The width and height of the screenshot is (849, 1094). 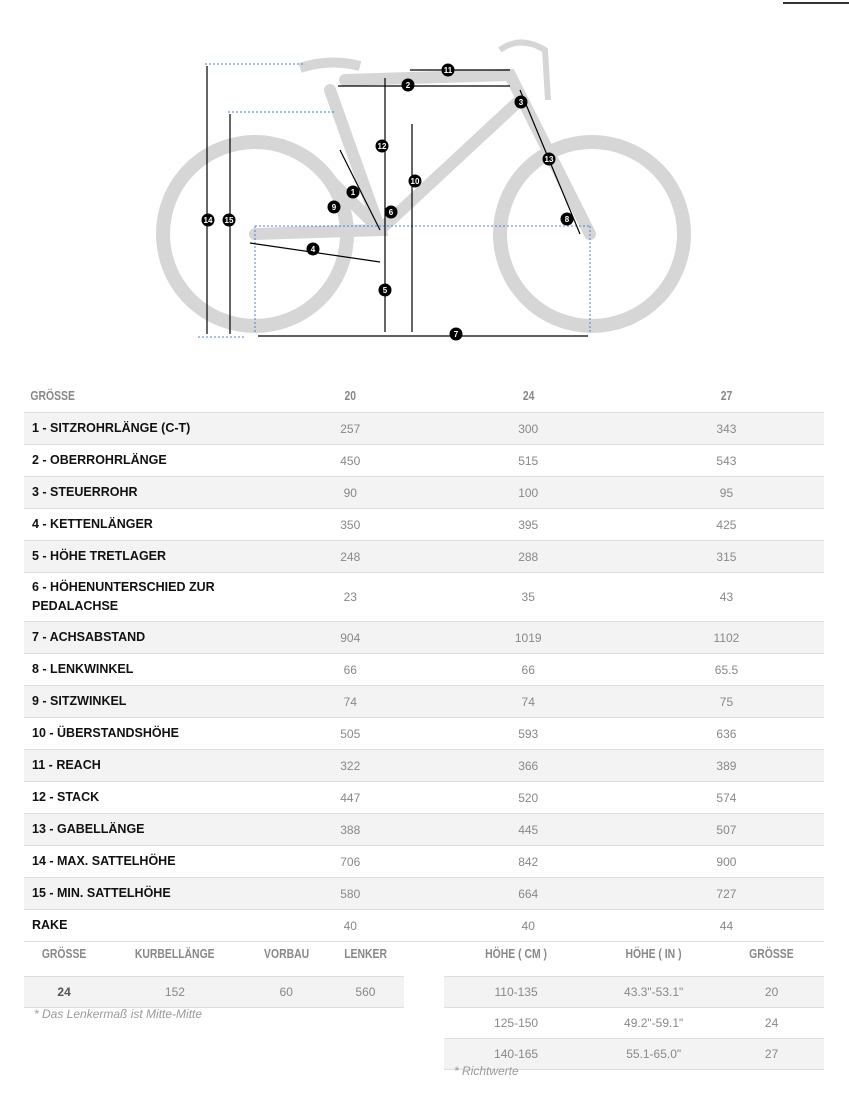 What do you see at coordinates (634, 1054) in the screenshot?
I see `table-row: 140-165 55.1-65.0" 27` at bounding box center [634, 1054].